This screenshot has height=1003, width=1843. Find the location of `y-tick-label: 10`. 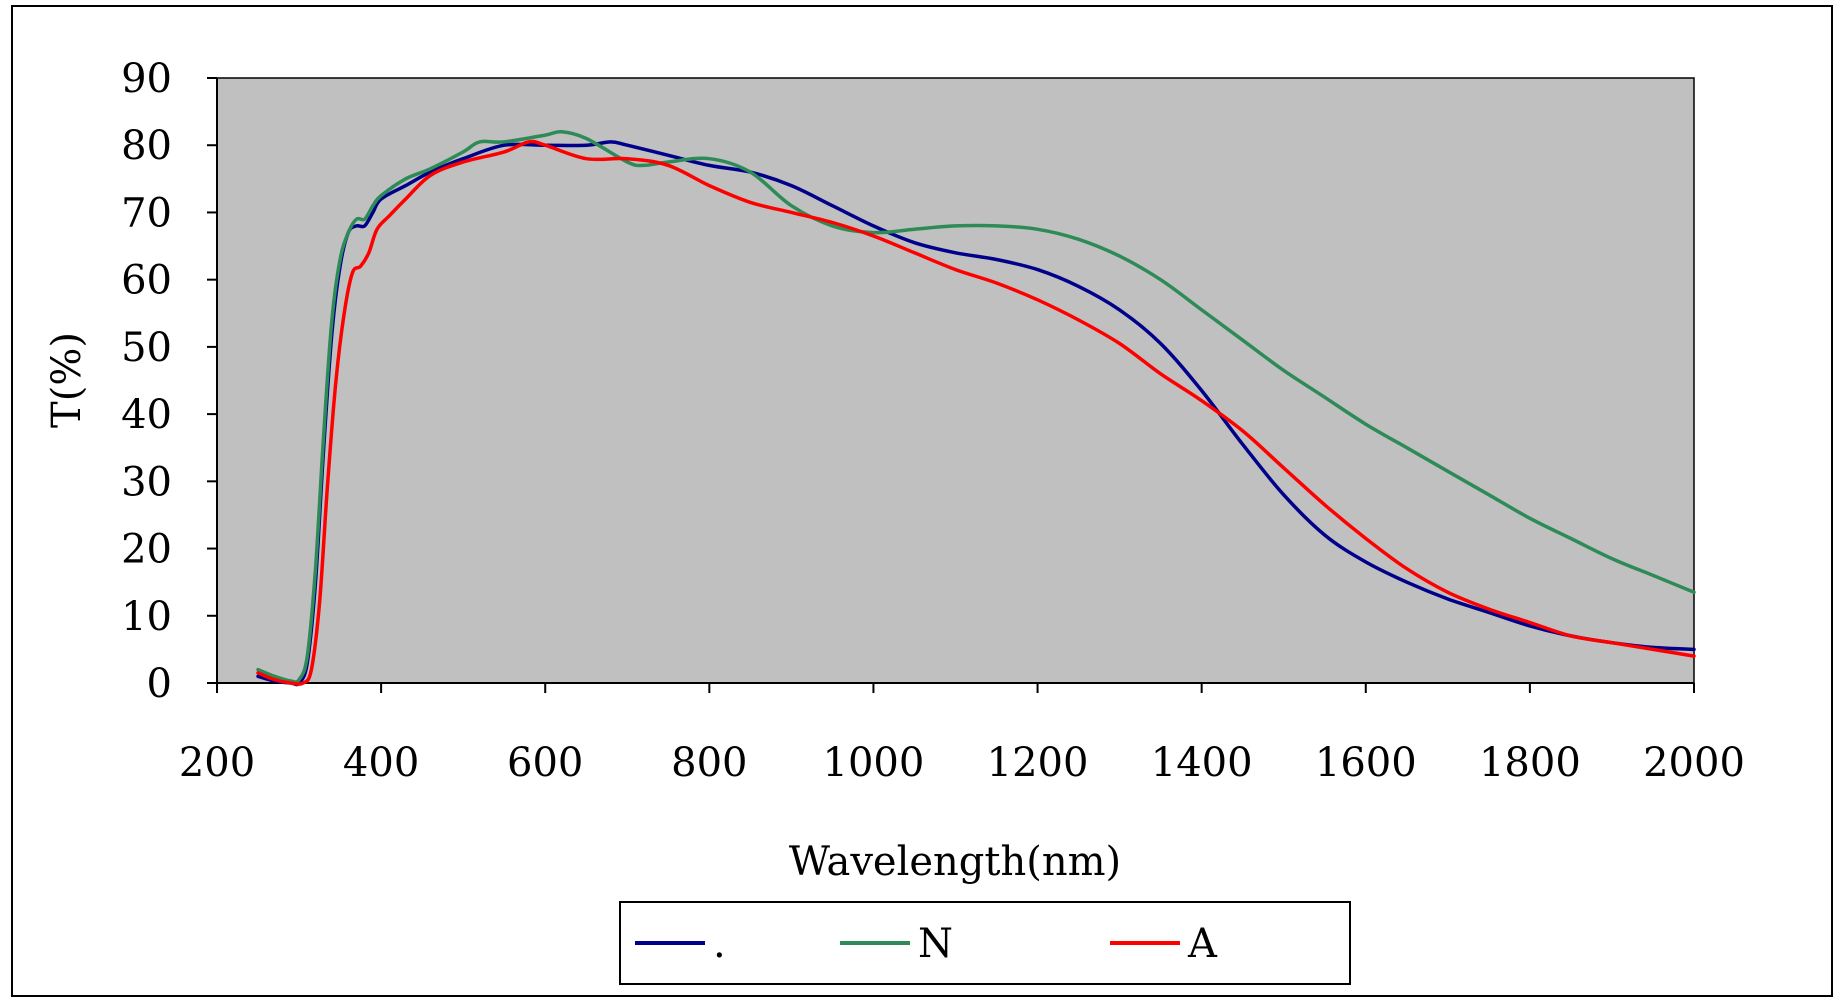

y-tick-label: 10 is located at coordinates (146, 617).